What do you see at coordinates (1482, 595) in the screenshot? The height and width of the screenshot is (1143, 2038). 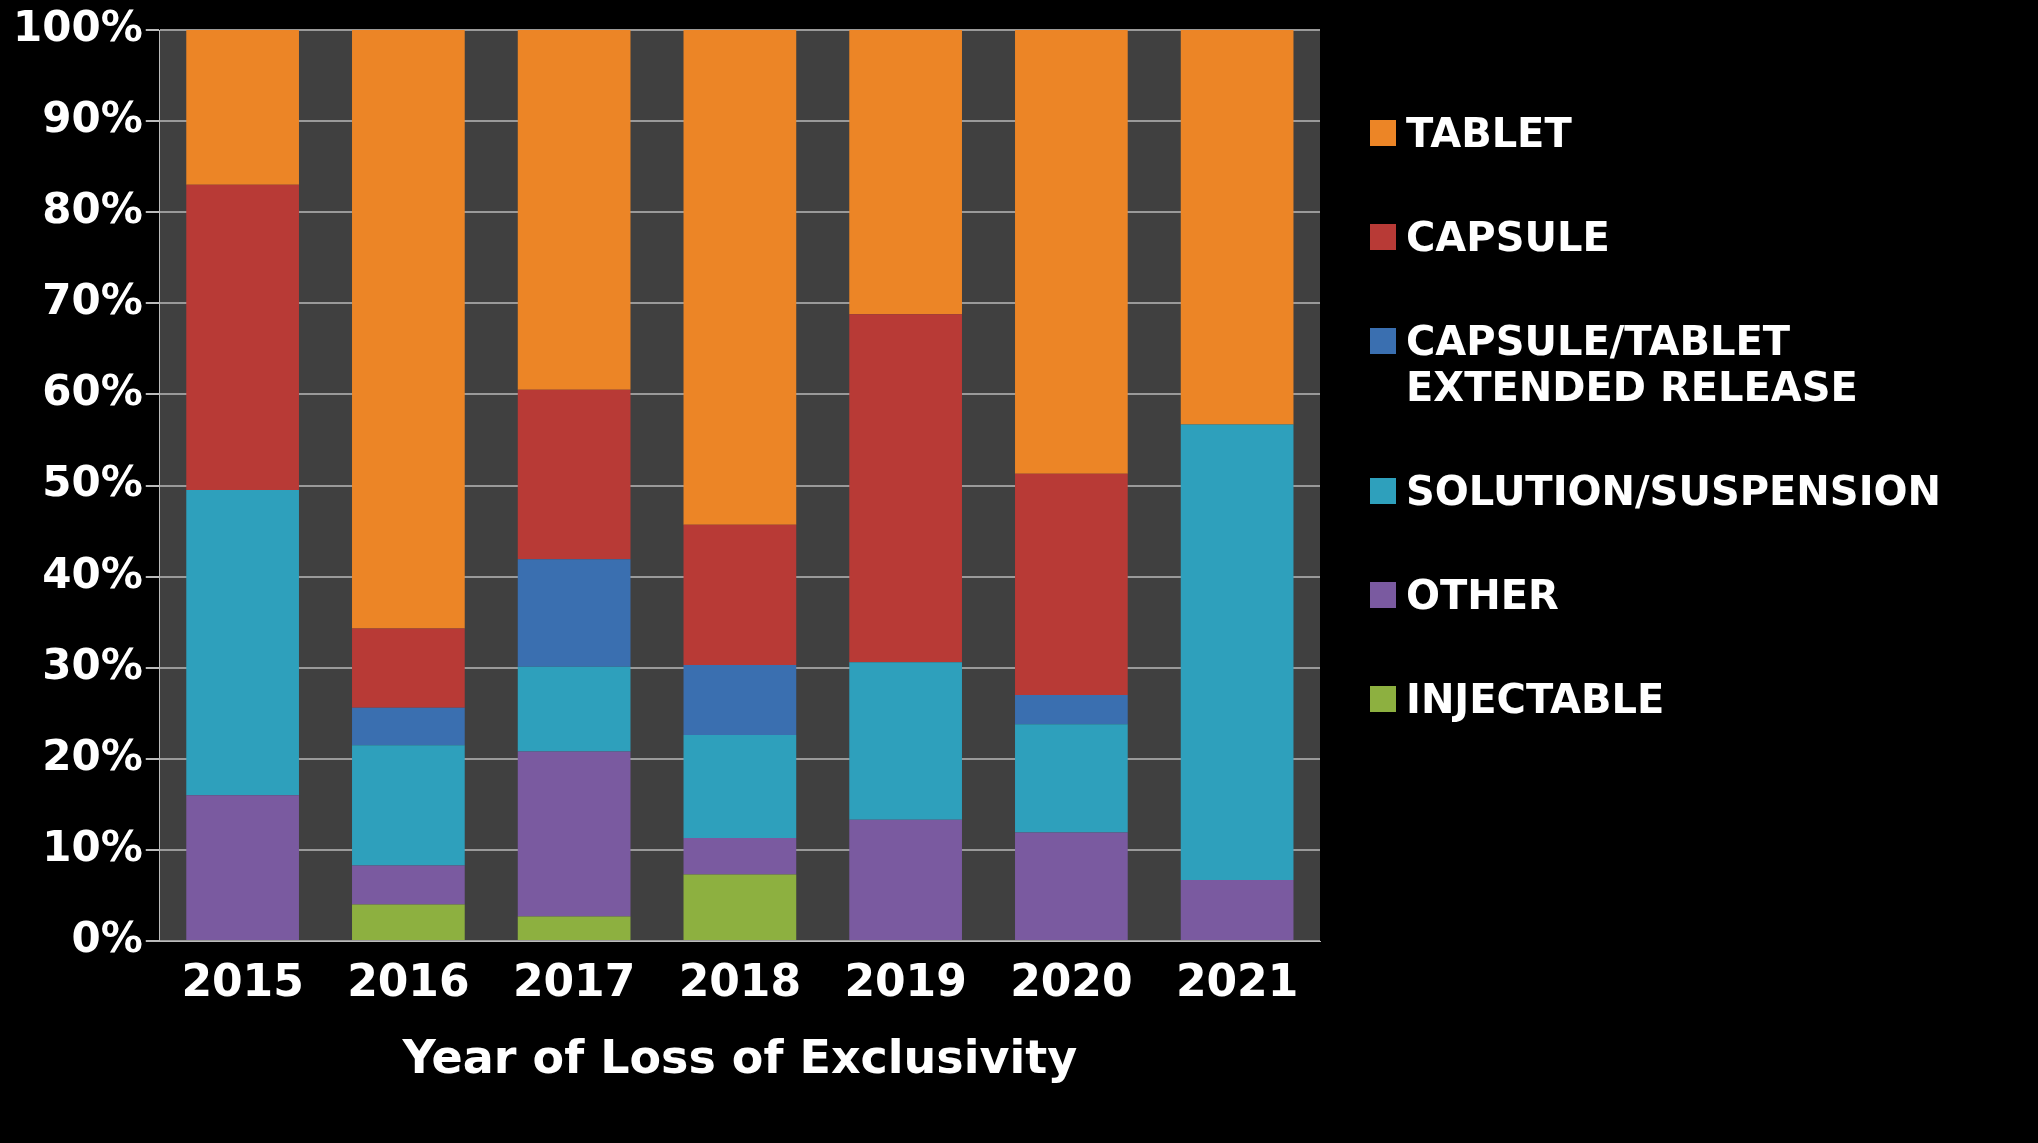 I see `legend-label: OTHER` at bounding box center [1482, 595].